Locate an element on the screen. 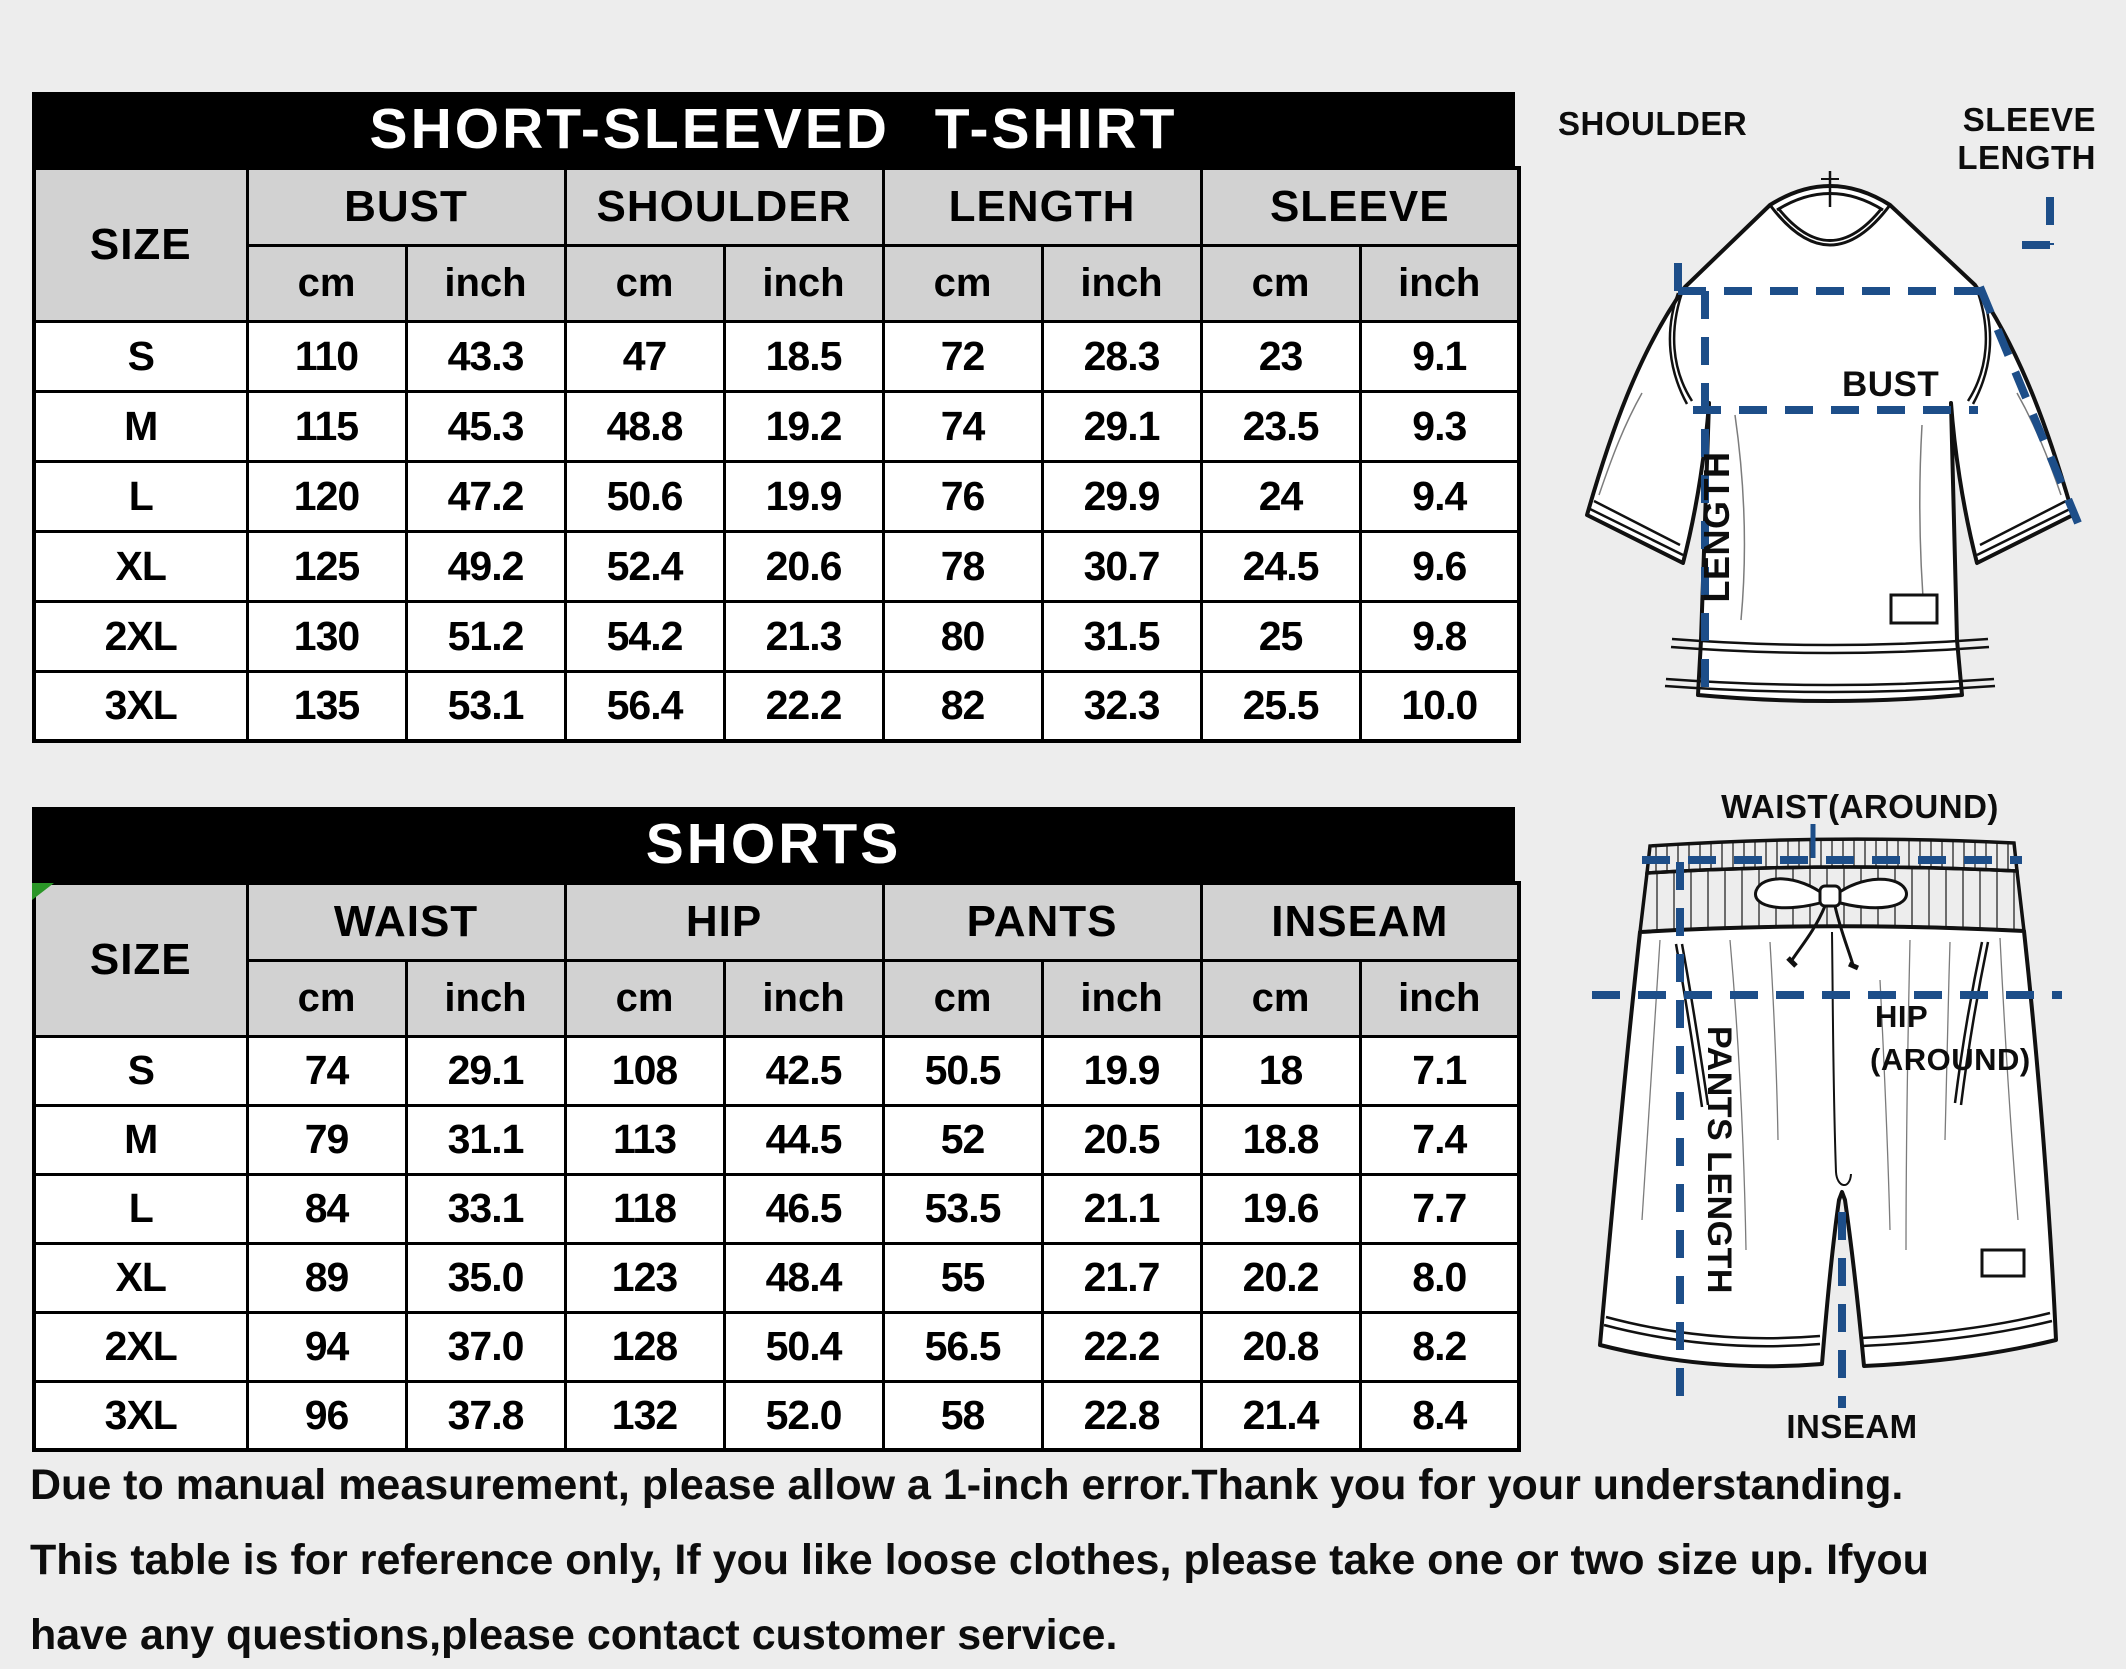  tshirt-seams is located at coordinates (1830, 490).